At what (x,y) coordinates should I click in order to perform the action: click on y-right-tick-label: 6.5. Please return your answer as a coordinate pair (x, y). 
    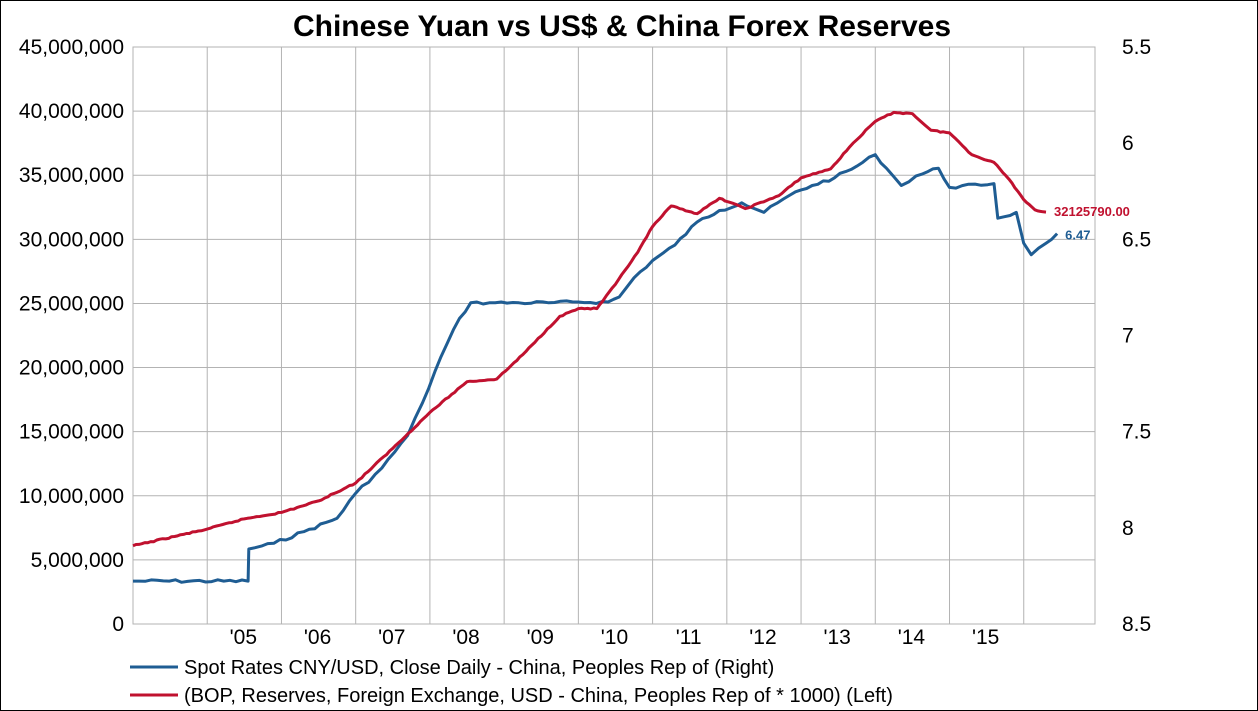
    Looking at the image, I should click on (1136, 239).